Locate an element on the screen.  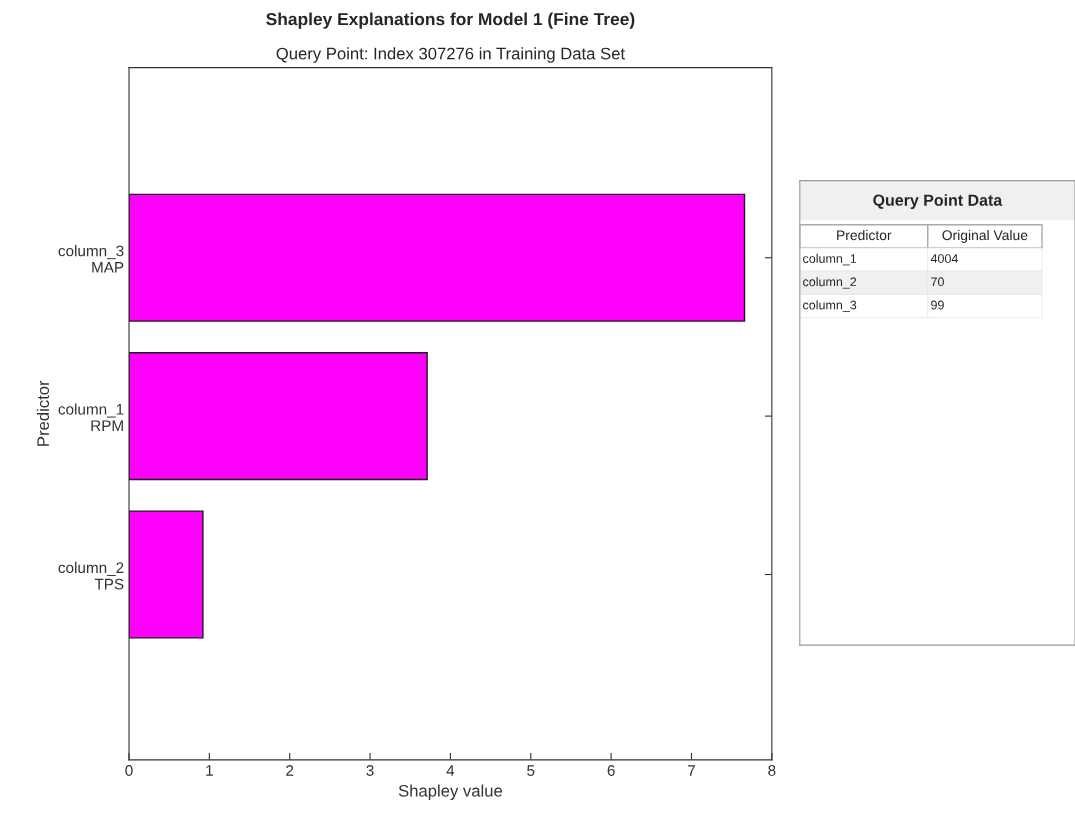
text: 99 is located at coordinates (937, 305).